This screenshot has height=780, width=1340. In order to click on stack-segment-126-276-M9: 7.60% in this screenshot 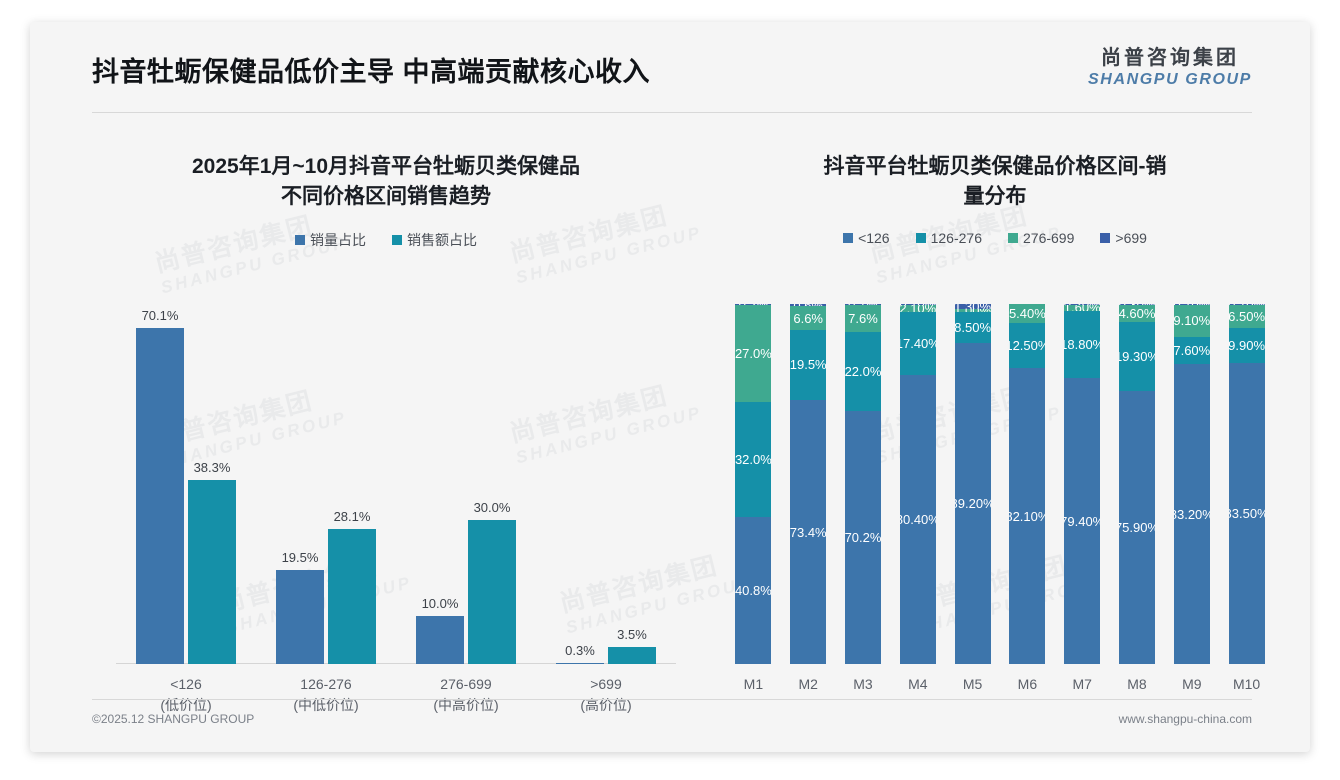, I will do `click(1191, 351)`.